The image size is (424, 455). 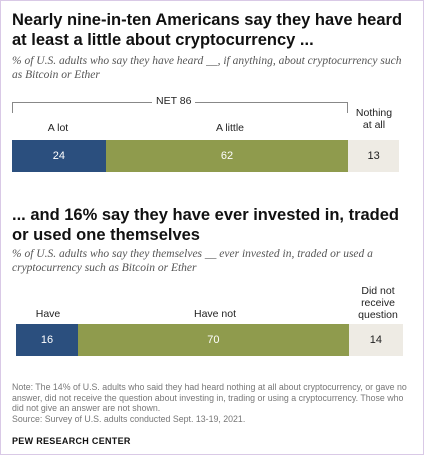 I want to click on chart-2-value-label: 16, so click(x=47, y=340).